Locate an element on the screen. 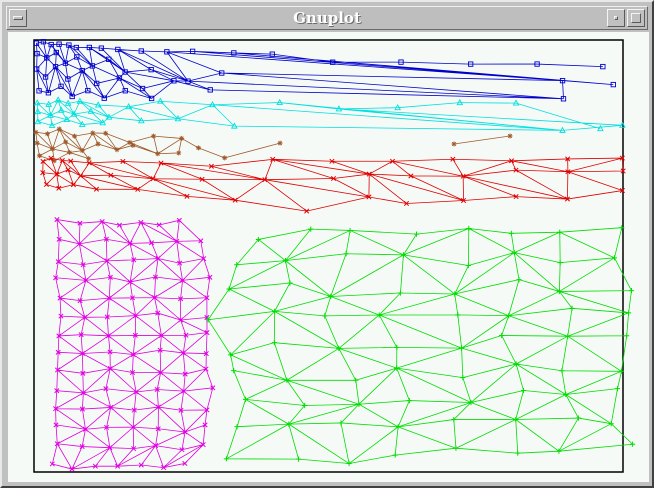 The height and width of the screenshot is (488, 654). blue-mesh is located at coordinates (324, 70).